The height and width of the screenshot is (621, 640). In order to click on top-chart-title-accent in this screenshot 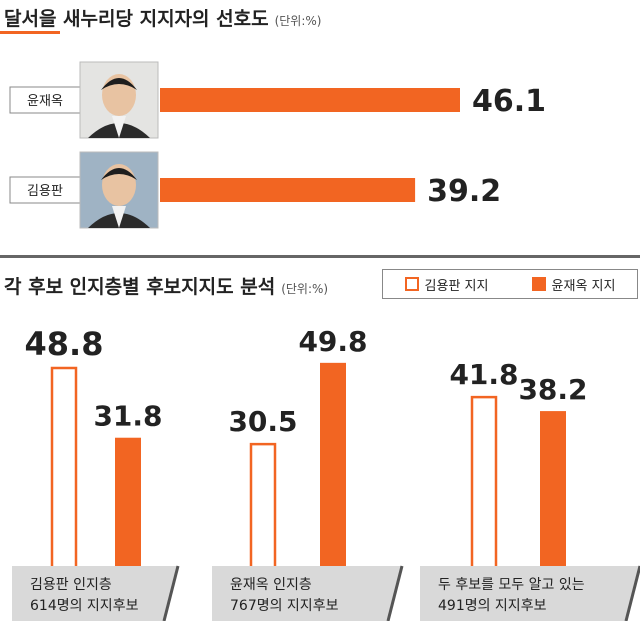, I will do `click(30, 32)`.